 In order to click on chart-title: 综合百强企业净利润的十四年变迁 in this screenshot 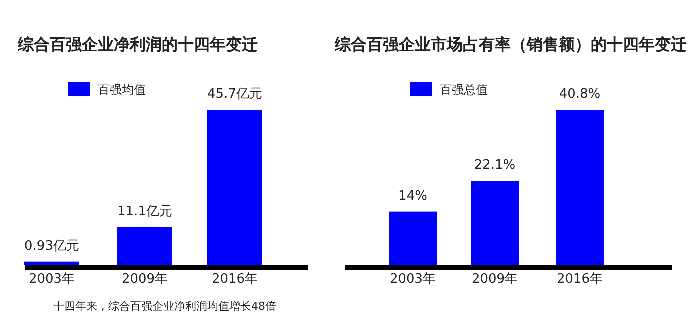, I will do `click(137, 44)`.